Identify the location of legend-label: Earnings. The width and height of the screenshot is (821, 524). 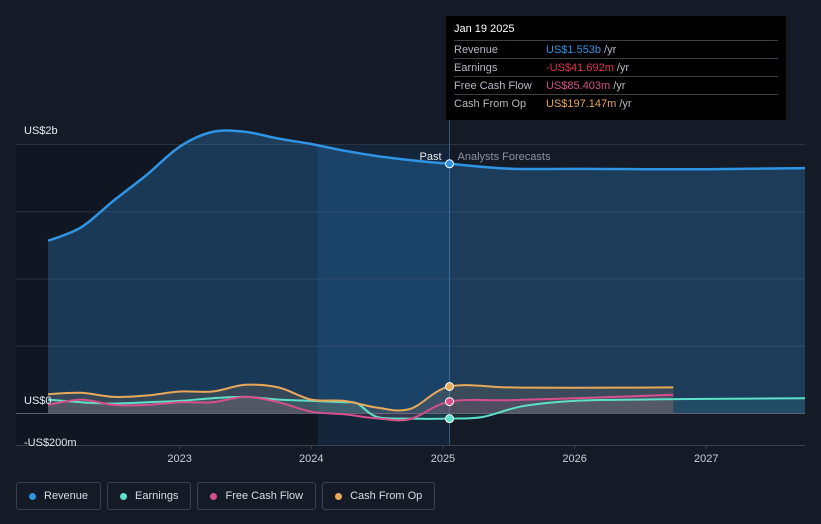
(157, 496).